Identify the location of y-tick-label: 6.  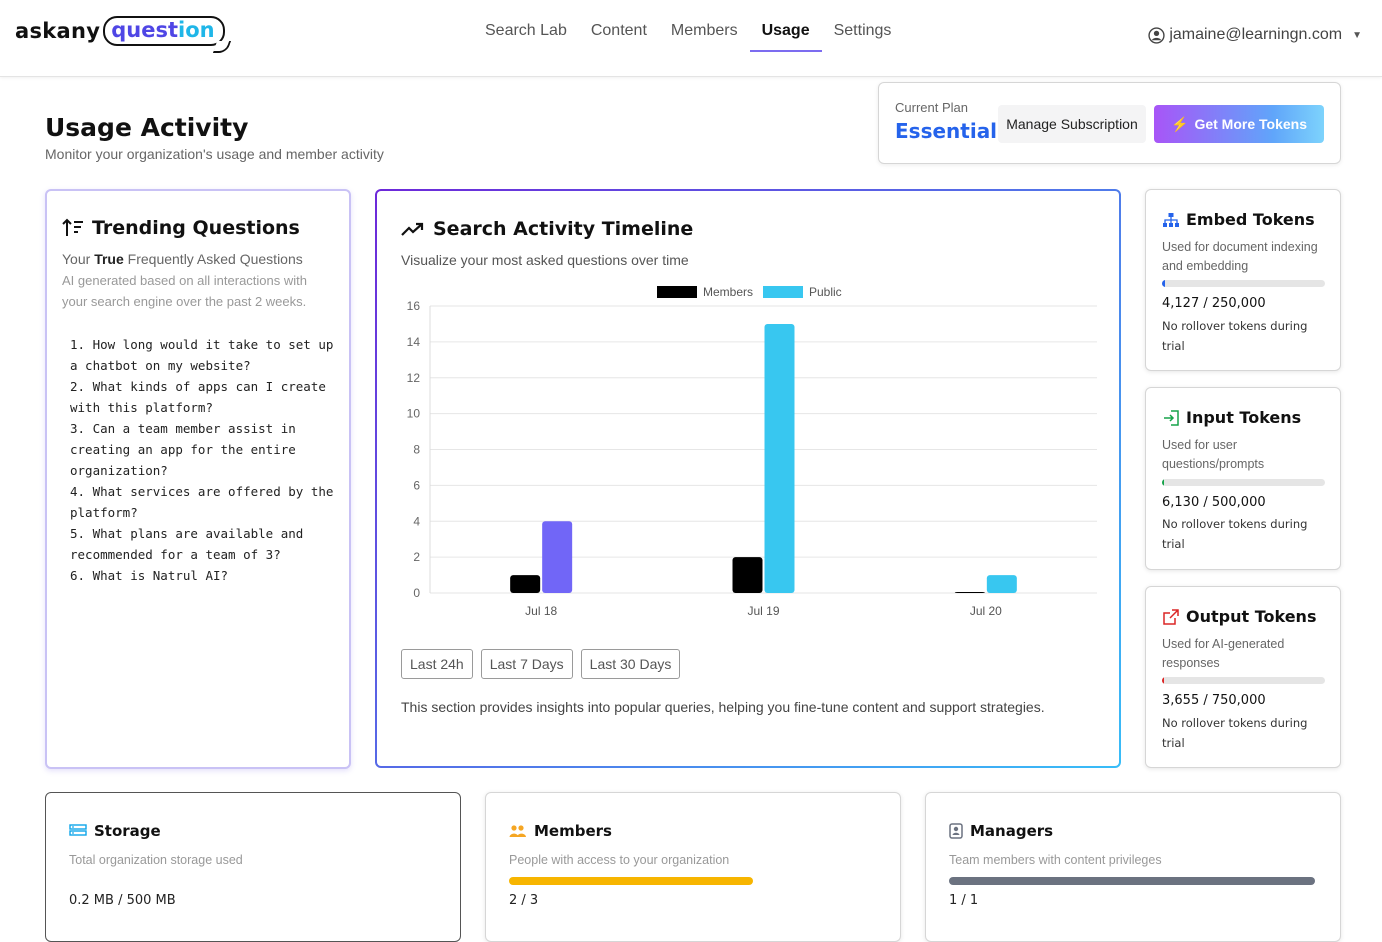
(416, 485).